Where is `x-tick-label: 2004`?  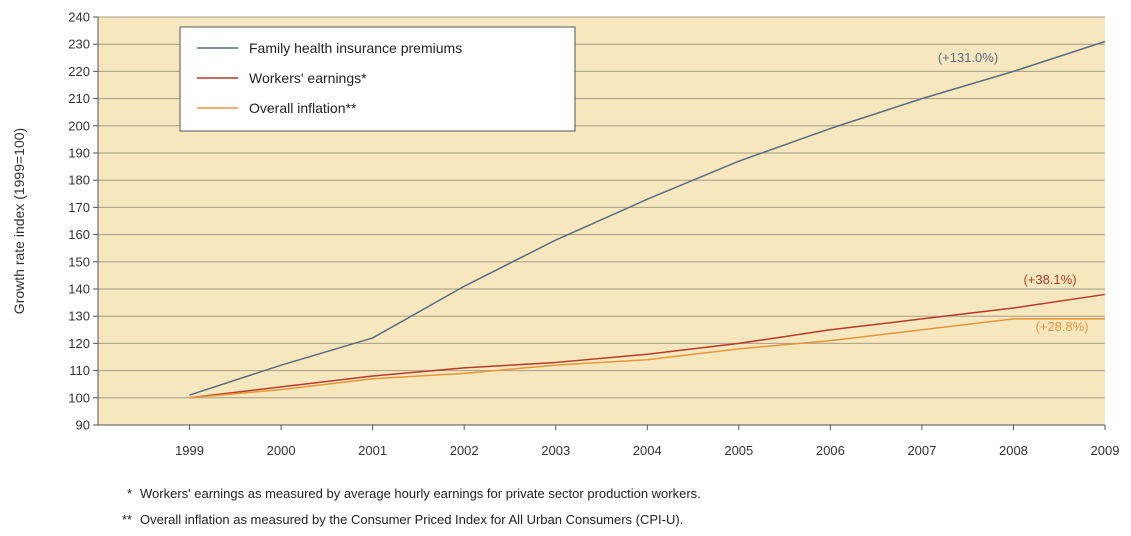
x-tick-label: 2004 is located at coordinates (647, 450).